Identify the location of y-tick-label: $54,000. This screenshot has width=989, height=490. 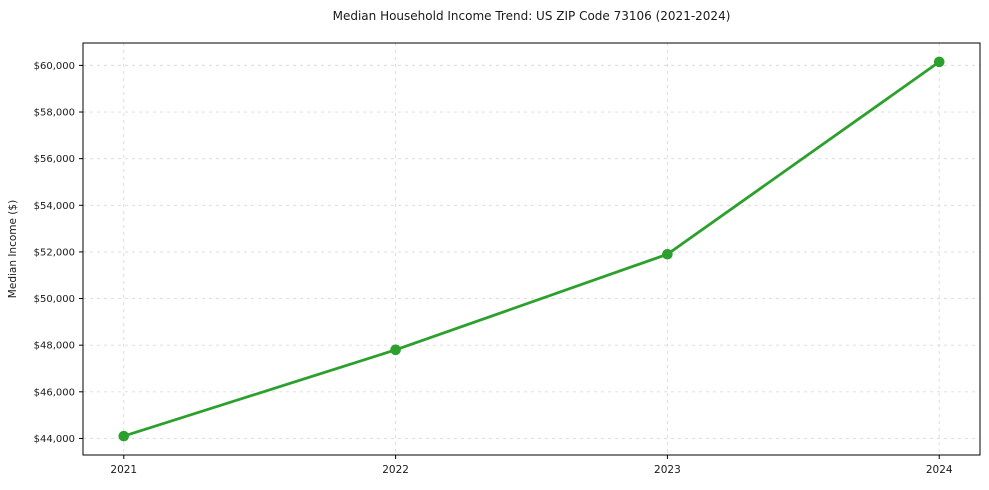
(54, 206).